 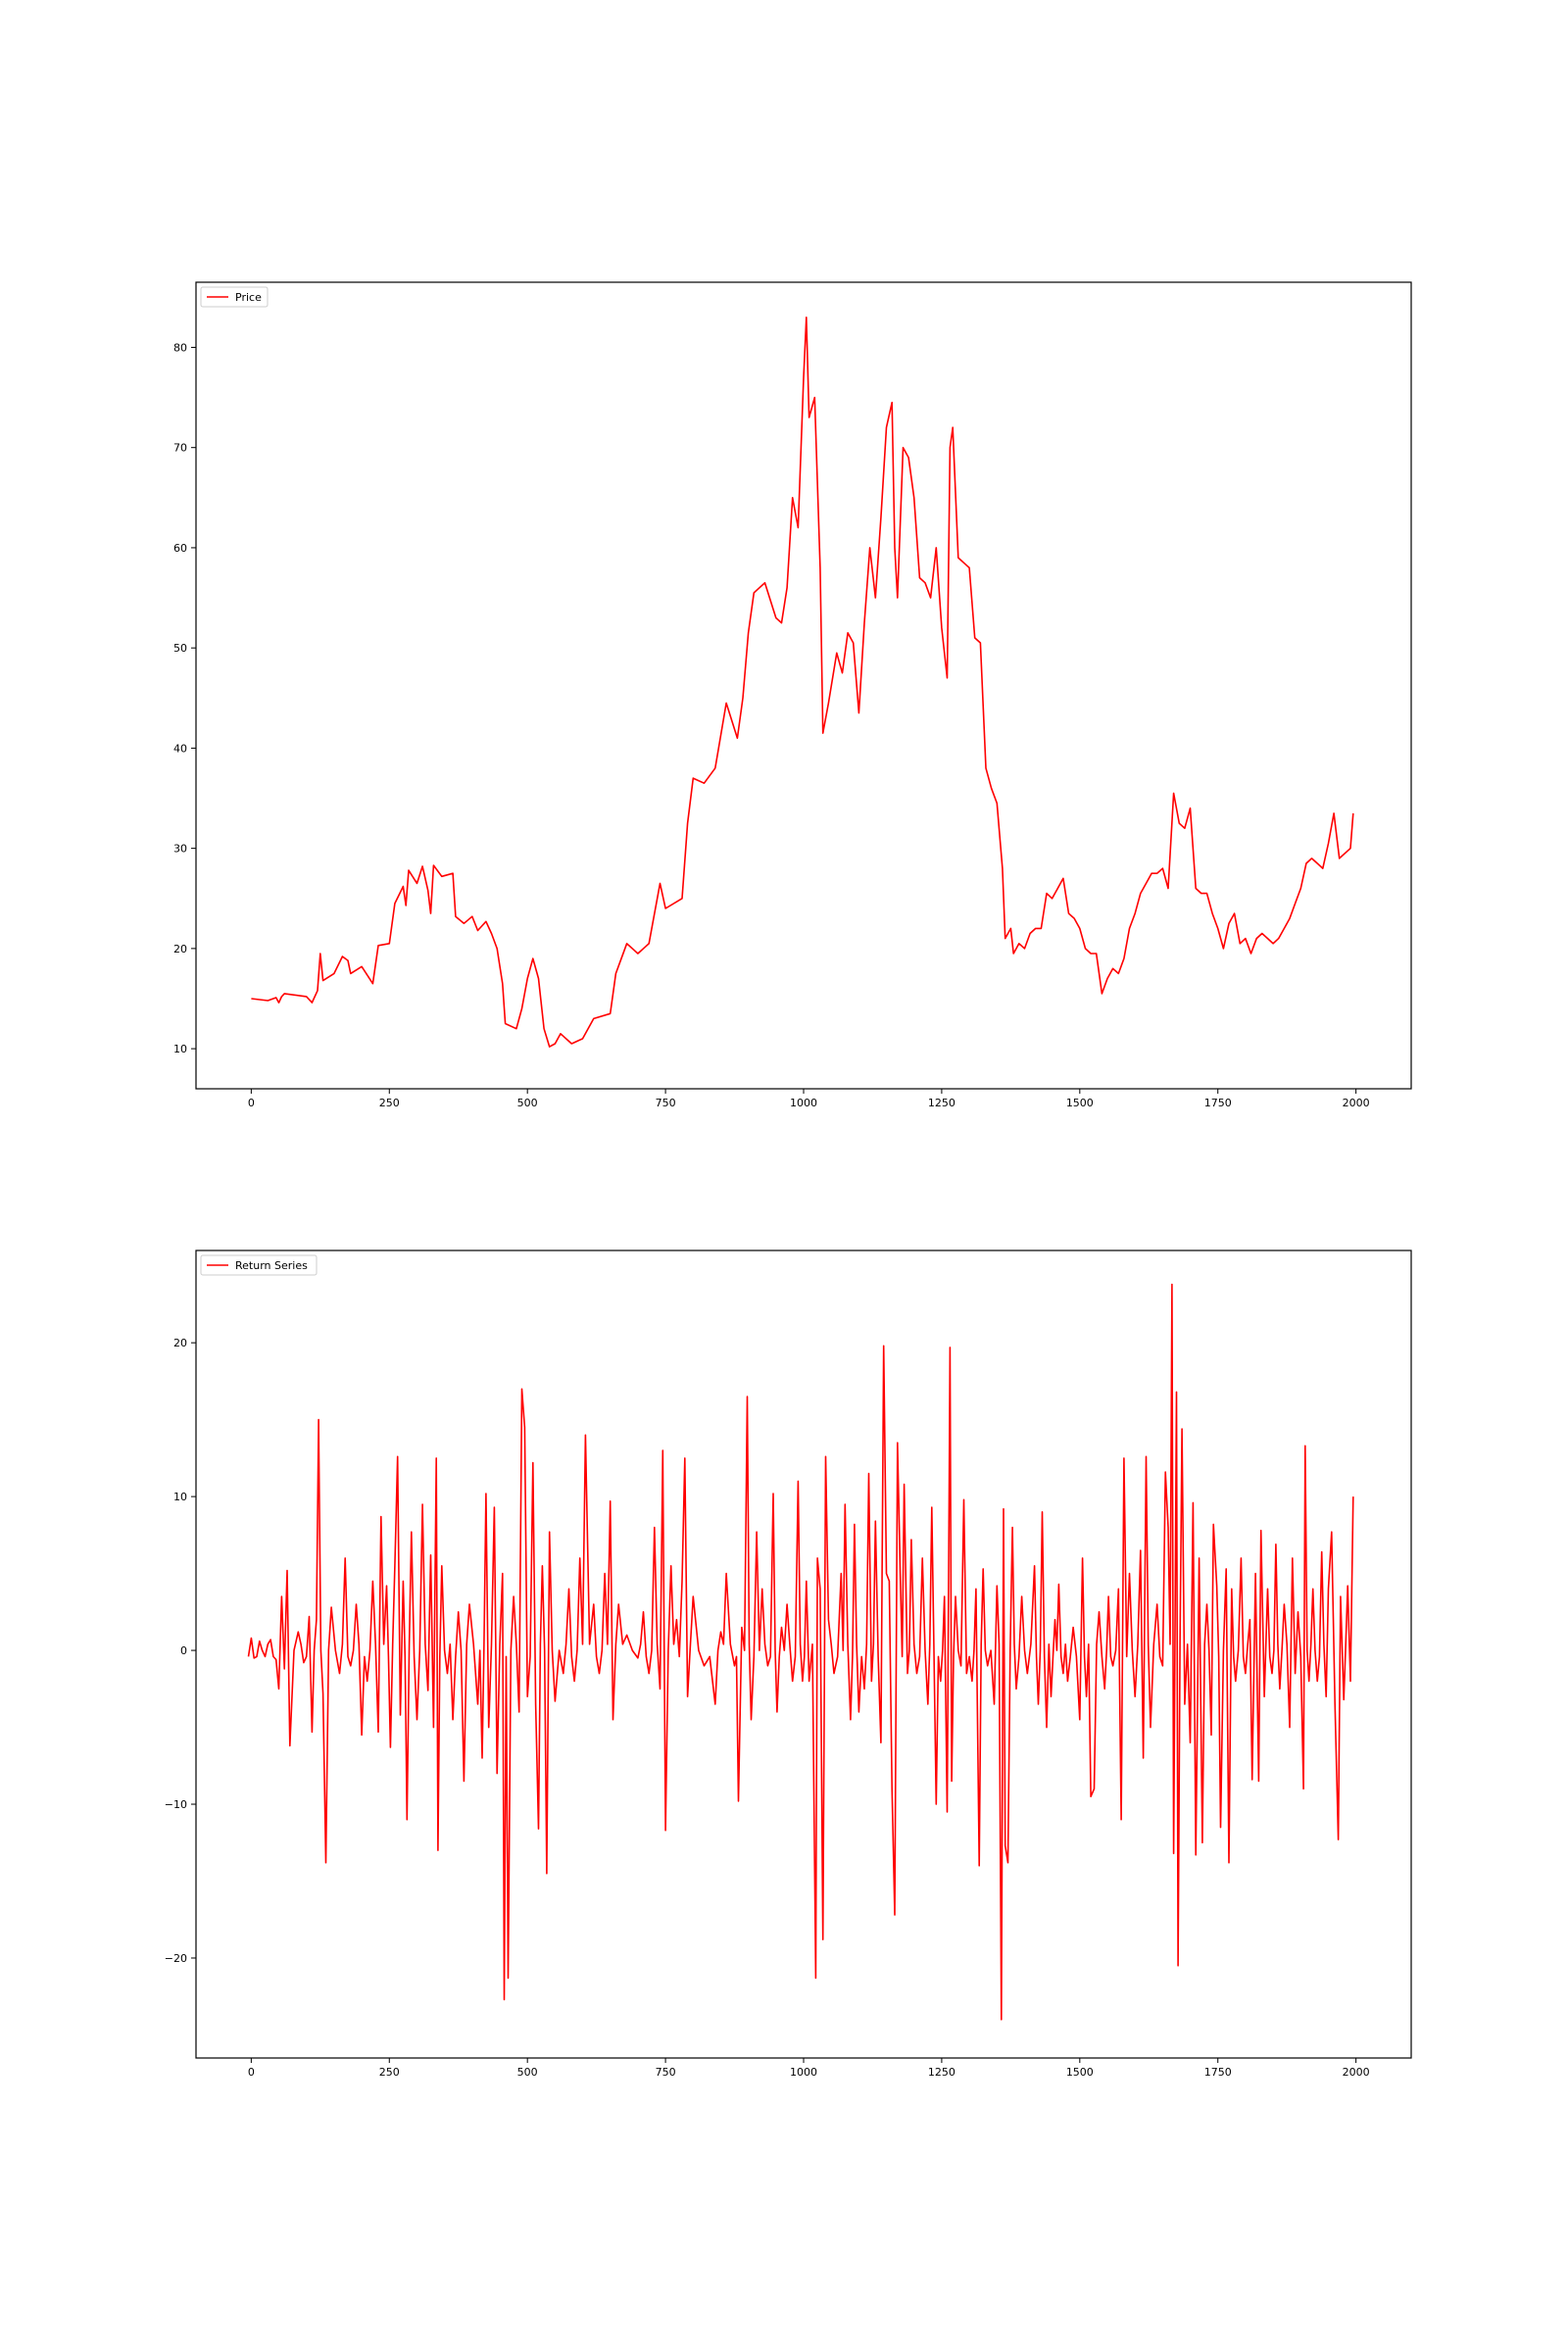 I want to click on price-y-axis: 10 20 30 40 50 60 70 80, so click(x=184, y=698).